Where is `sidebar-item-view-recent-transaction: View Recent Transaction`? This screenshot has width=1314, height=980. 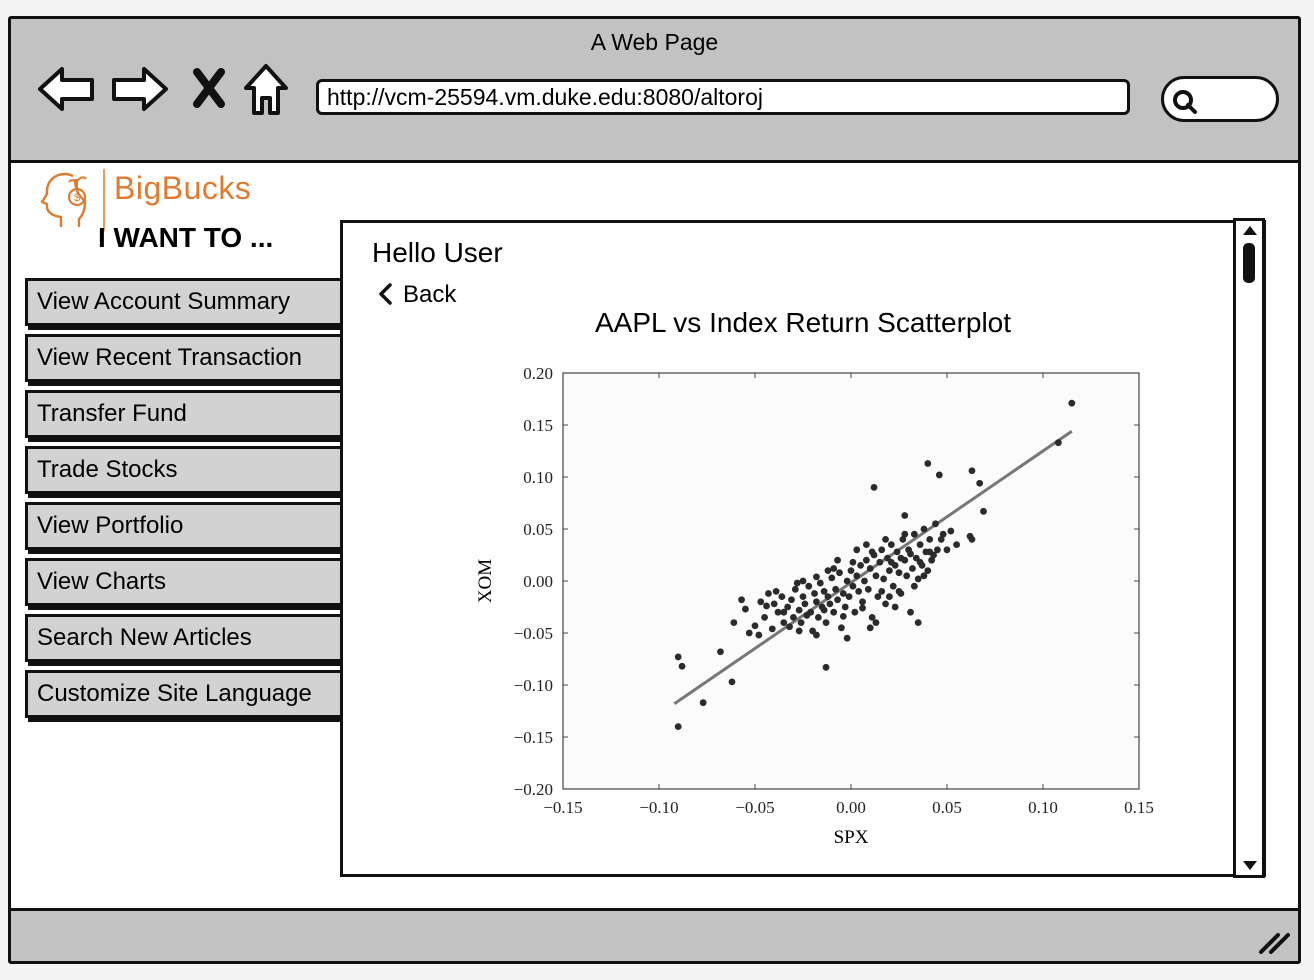
sidebar-item-view-recent-transaction: View Recent Transaction is located at coordinates (188, 358).